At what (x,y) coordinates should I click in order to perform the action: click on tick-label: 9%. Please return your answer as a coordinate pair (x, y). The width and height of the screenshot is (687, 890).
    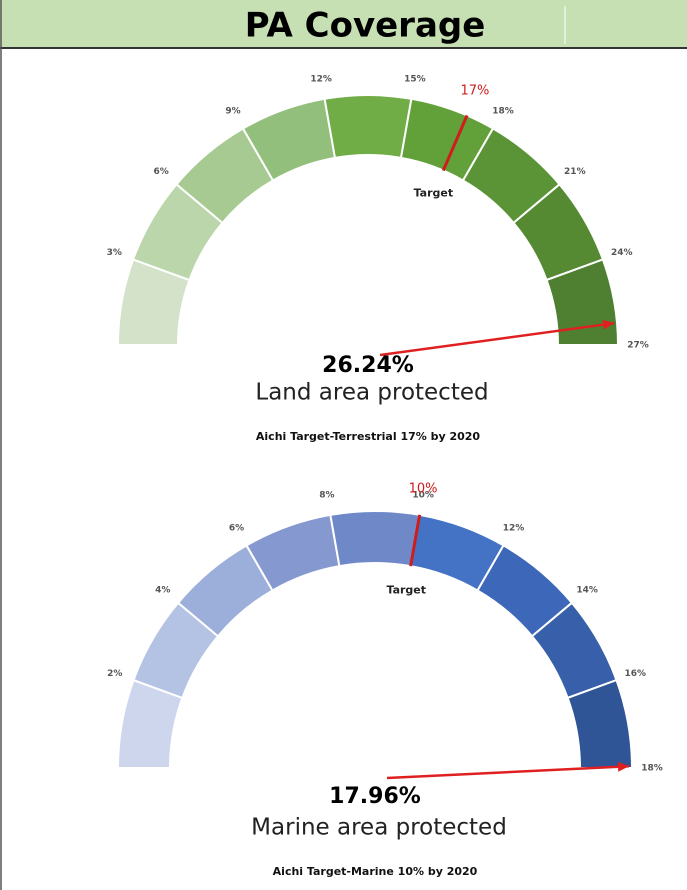
    Looking at the image, I should click on (232, 112).